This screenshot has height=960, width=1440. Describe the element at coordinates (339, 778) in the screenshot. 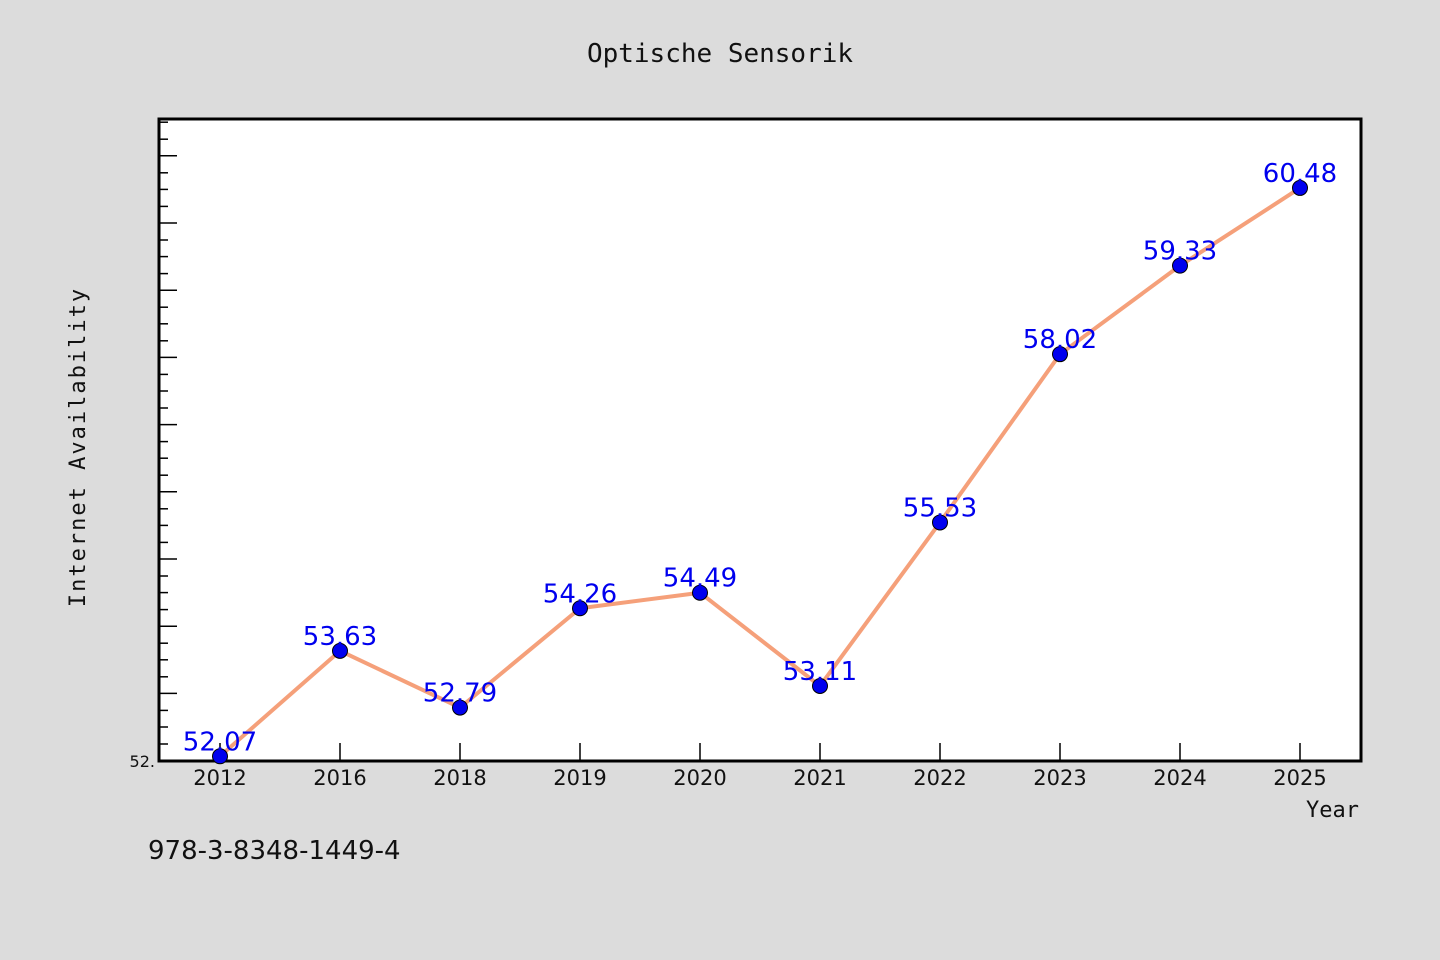

I see `x-tick-label: 2016` at that location.